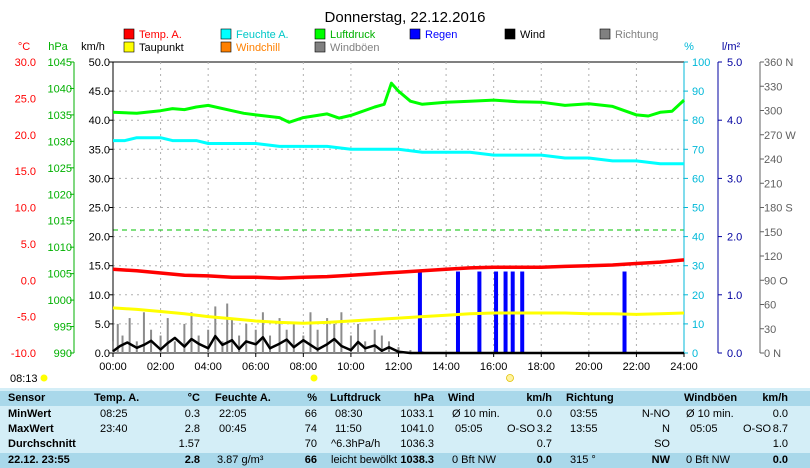 The width and height of the screenshot is (810, 468). I want to click on legend-label: Luftdruck, so click(353, 35).